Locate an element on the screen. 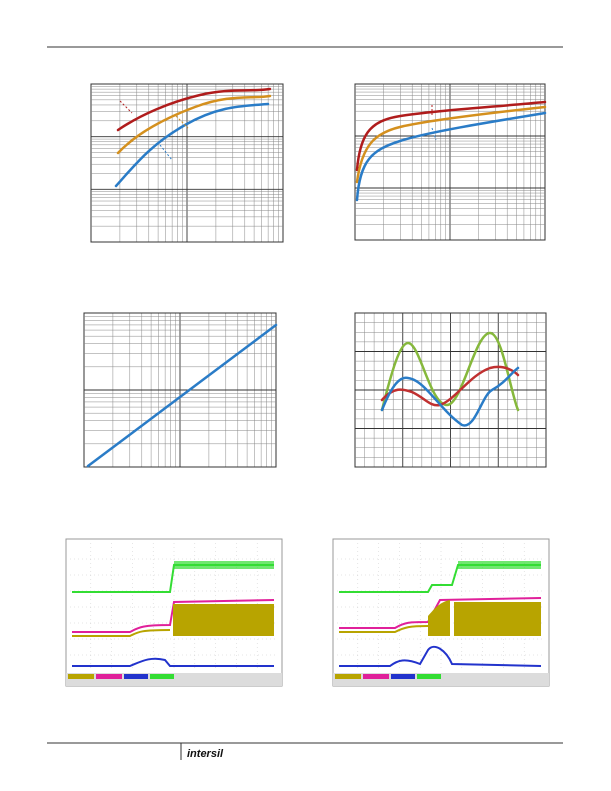  graph-2-curves is located at coordinates (451, 151).